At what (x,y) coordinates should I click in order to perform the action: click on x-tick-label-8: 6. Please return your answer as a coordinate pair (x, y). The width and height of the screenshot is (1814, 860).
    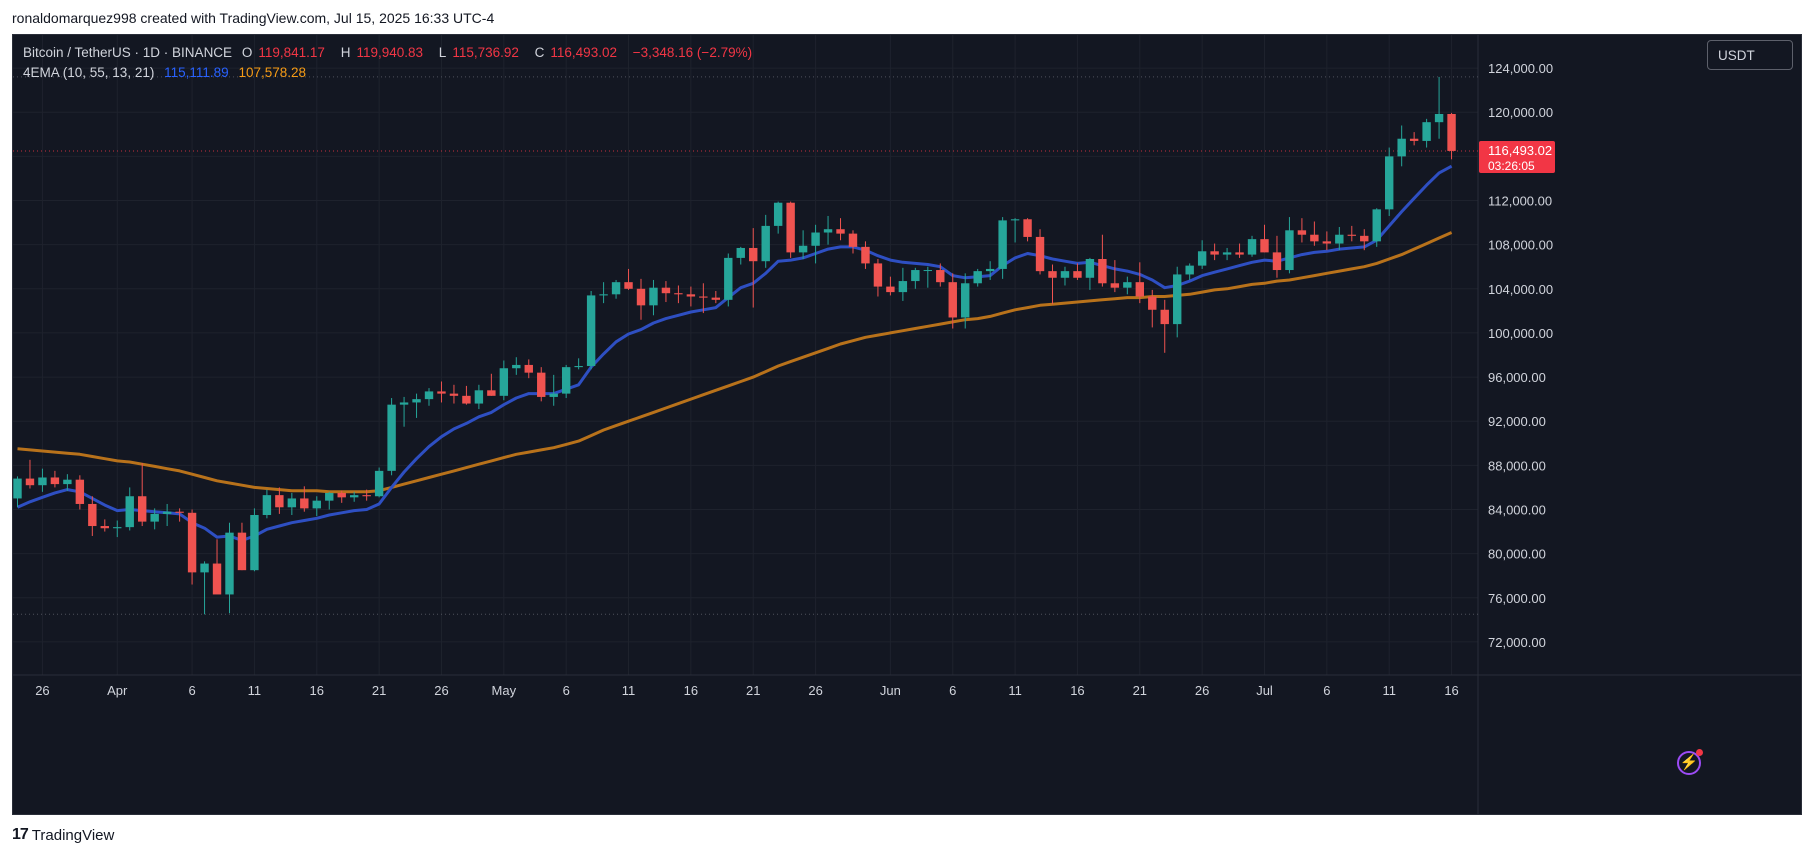
    Looking at the image, I should click on (566, 690).